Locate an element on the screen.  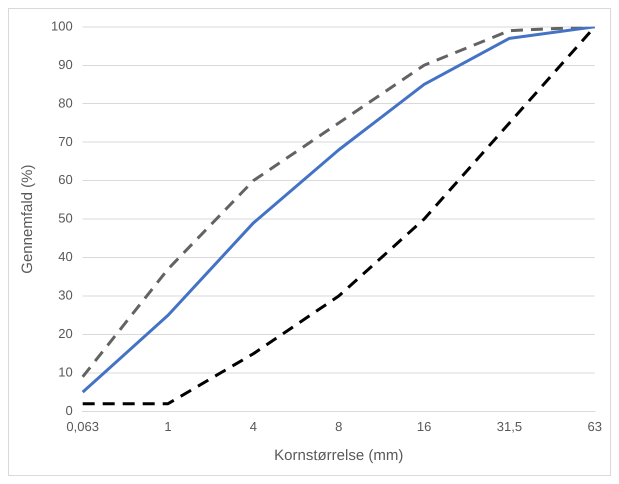
x-tick-label: 1 is located at coordinates (168, 426).